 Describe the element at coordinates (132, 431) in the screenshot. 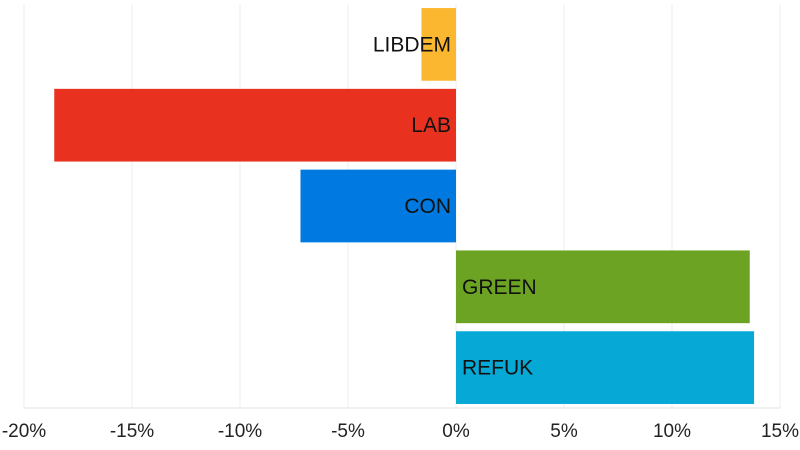

I see `x-tick-label: -15%` at that location.